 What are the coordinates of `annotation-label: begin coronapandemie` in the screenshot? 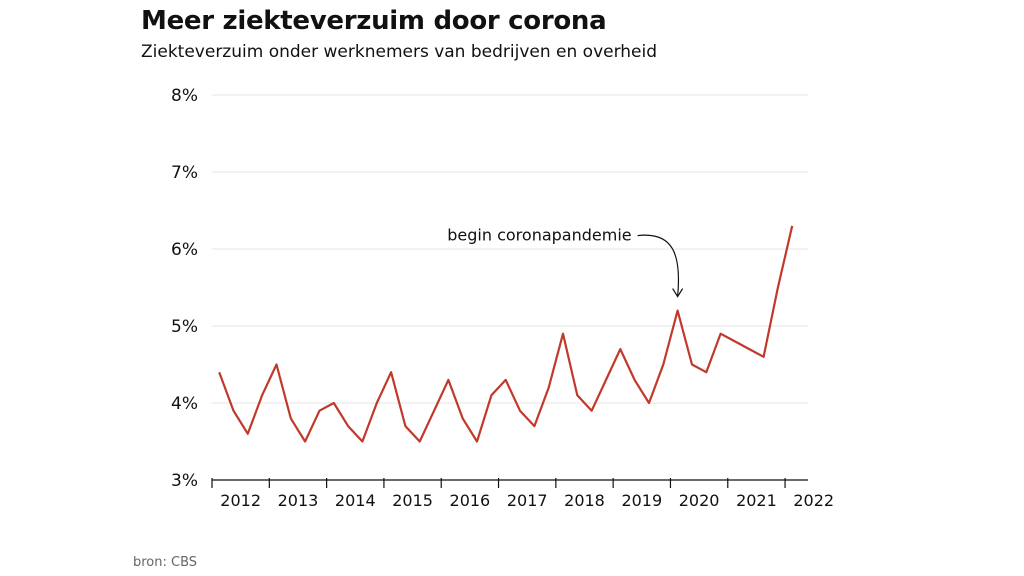 It's located at (539, 235).